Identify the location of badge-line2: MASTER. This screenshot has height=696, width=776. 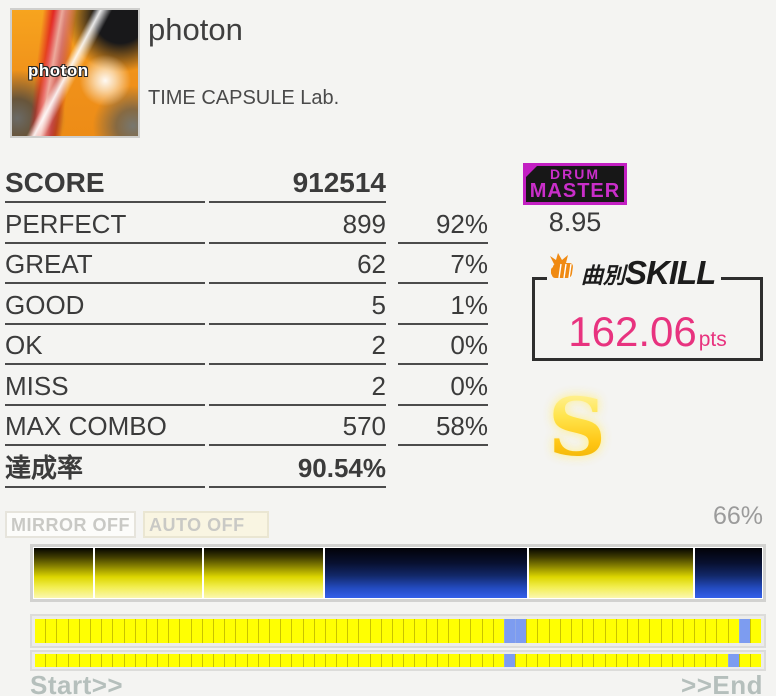
(575, 191).